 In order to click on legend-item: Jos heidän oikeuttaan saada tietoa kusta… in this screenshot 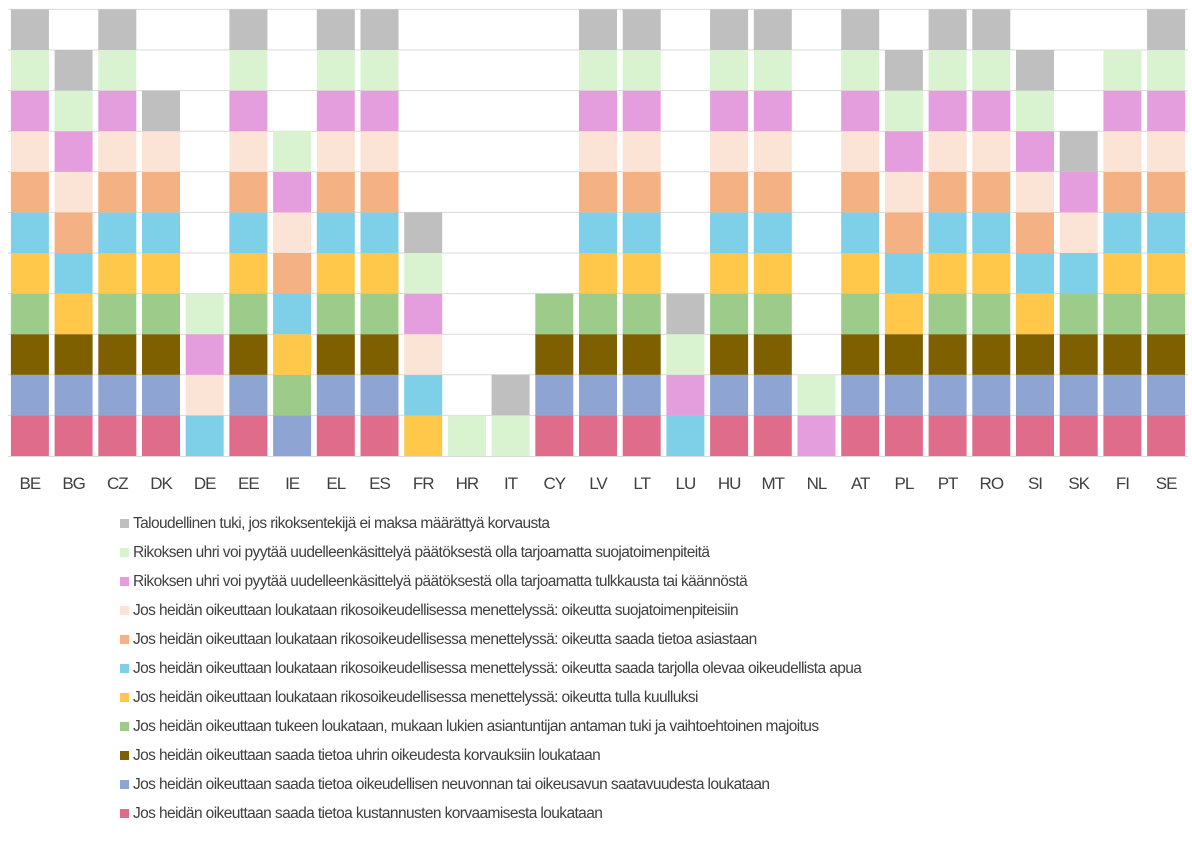, I will do `click(650, 813)`.